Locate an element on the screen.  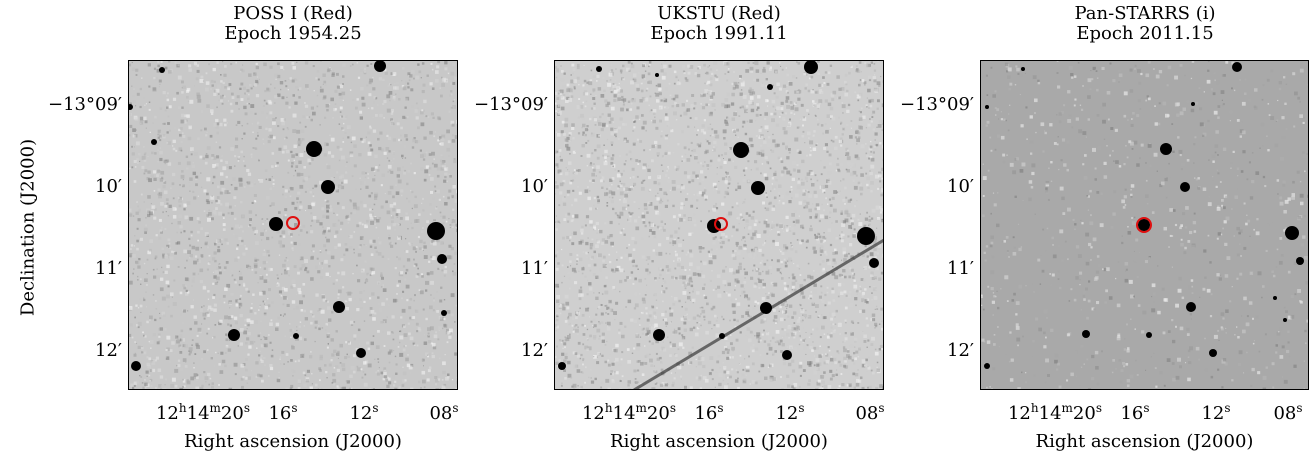
y-axis-label: Declination (J2000) is located at coordinates (28, 227).